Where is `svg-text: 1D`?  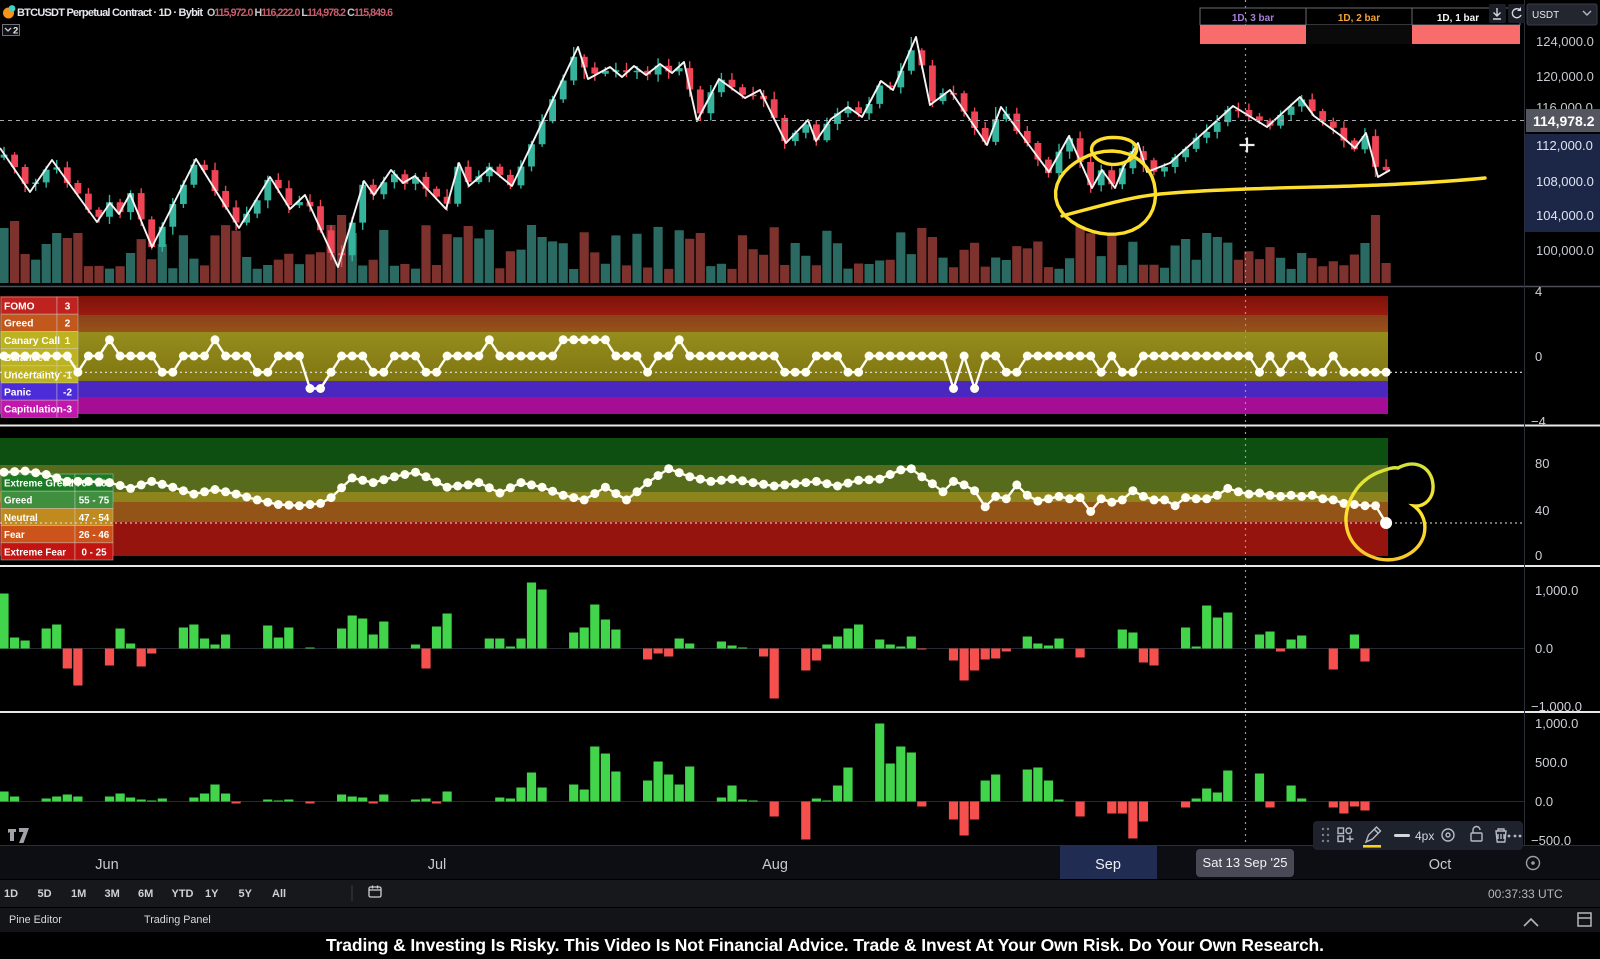 svg-text: 1D is located at coordinates (11, 894).